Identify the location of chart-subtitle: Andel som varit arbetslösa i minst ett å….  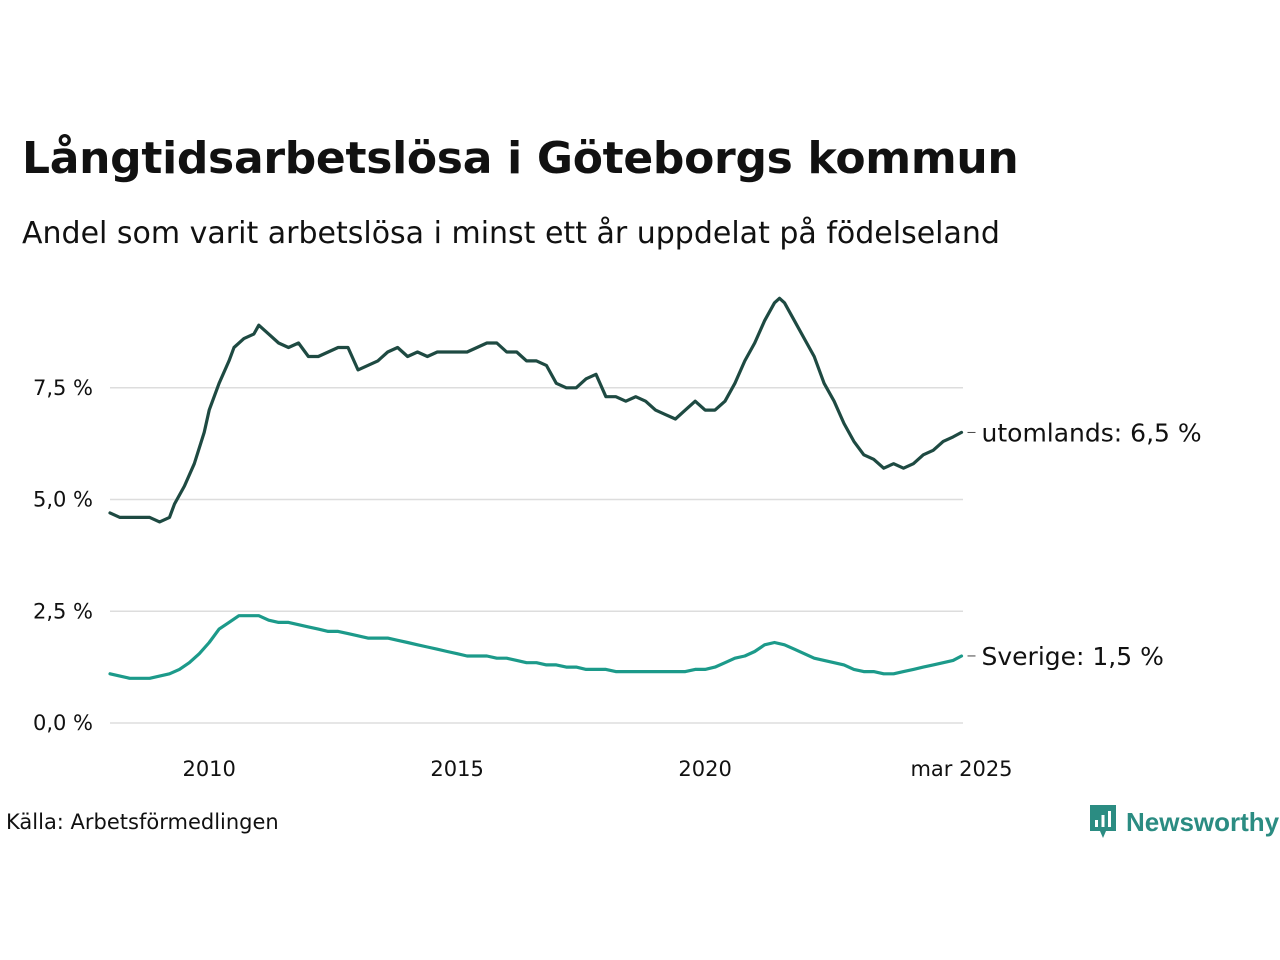
(511, 233).